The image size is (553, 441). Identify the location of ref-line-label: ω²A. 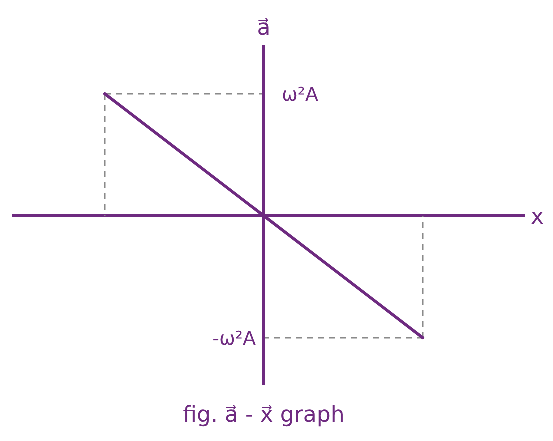
(300, 95).